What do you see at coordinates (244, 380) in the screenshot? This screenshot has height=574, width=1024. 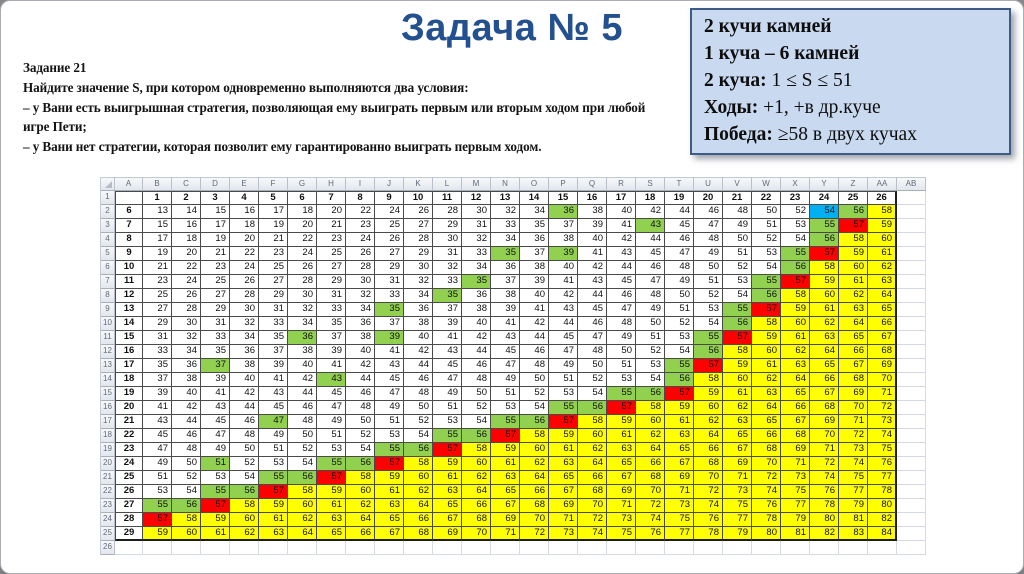 I see `table-cell-18-4: 40` at bounding box center [244, 380].